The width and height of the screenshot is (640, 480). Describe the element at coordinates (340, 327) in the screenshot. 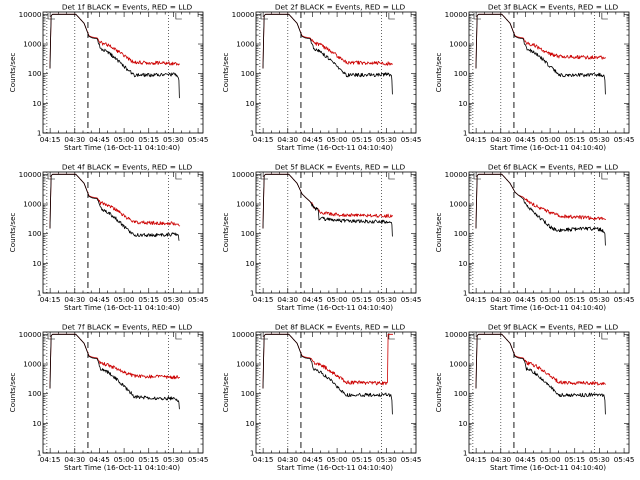

I see `panel-title: Det 8f BLACK = Events, RED = LLD` at that location.